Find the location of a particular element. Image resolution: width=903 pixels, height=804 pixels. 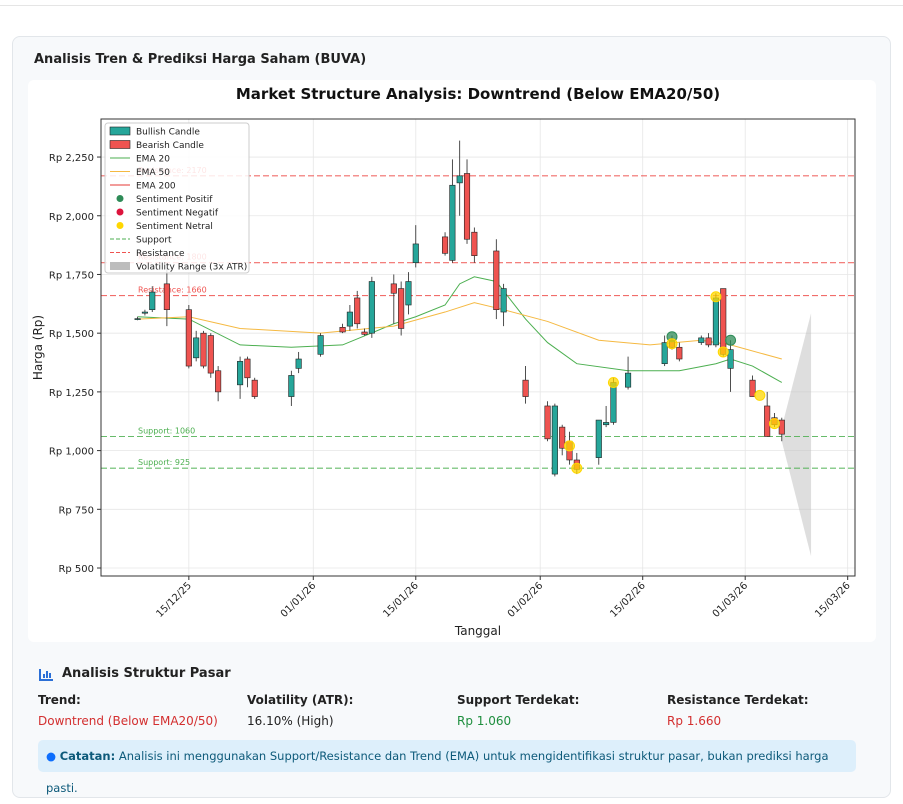

analysis-heading: Analisis Struktur Pasar is located at coordinates (146, 673).